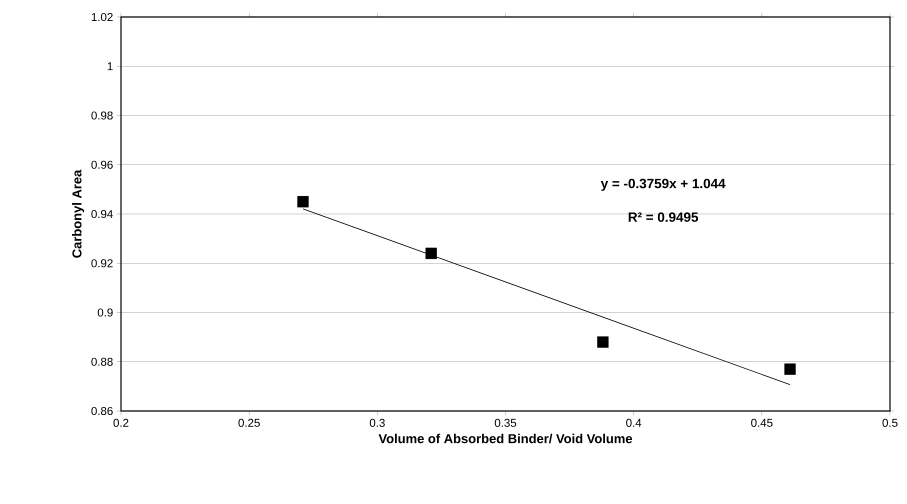  I want to click on x-tick-label: 0.2, so click(120, 422).